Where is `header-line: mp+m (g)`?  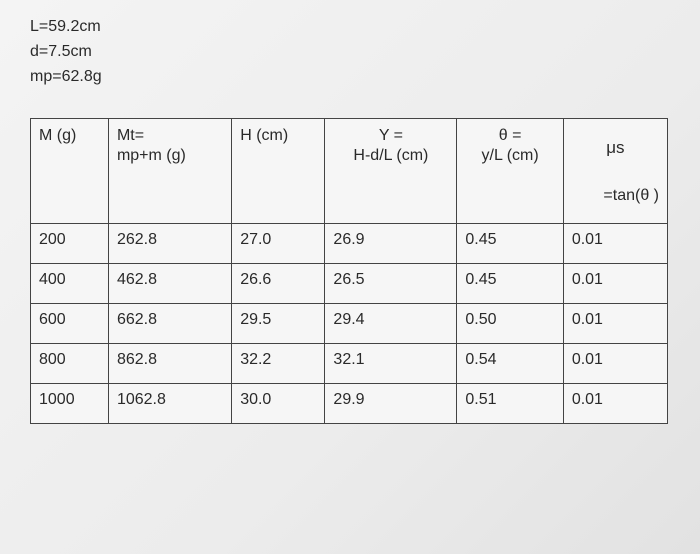 header-line: mp+m (g) is located at coordinates (151, 155).